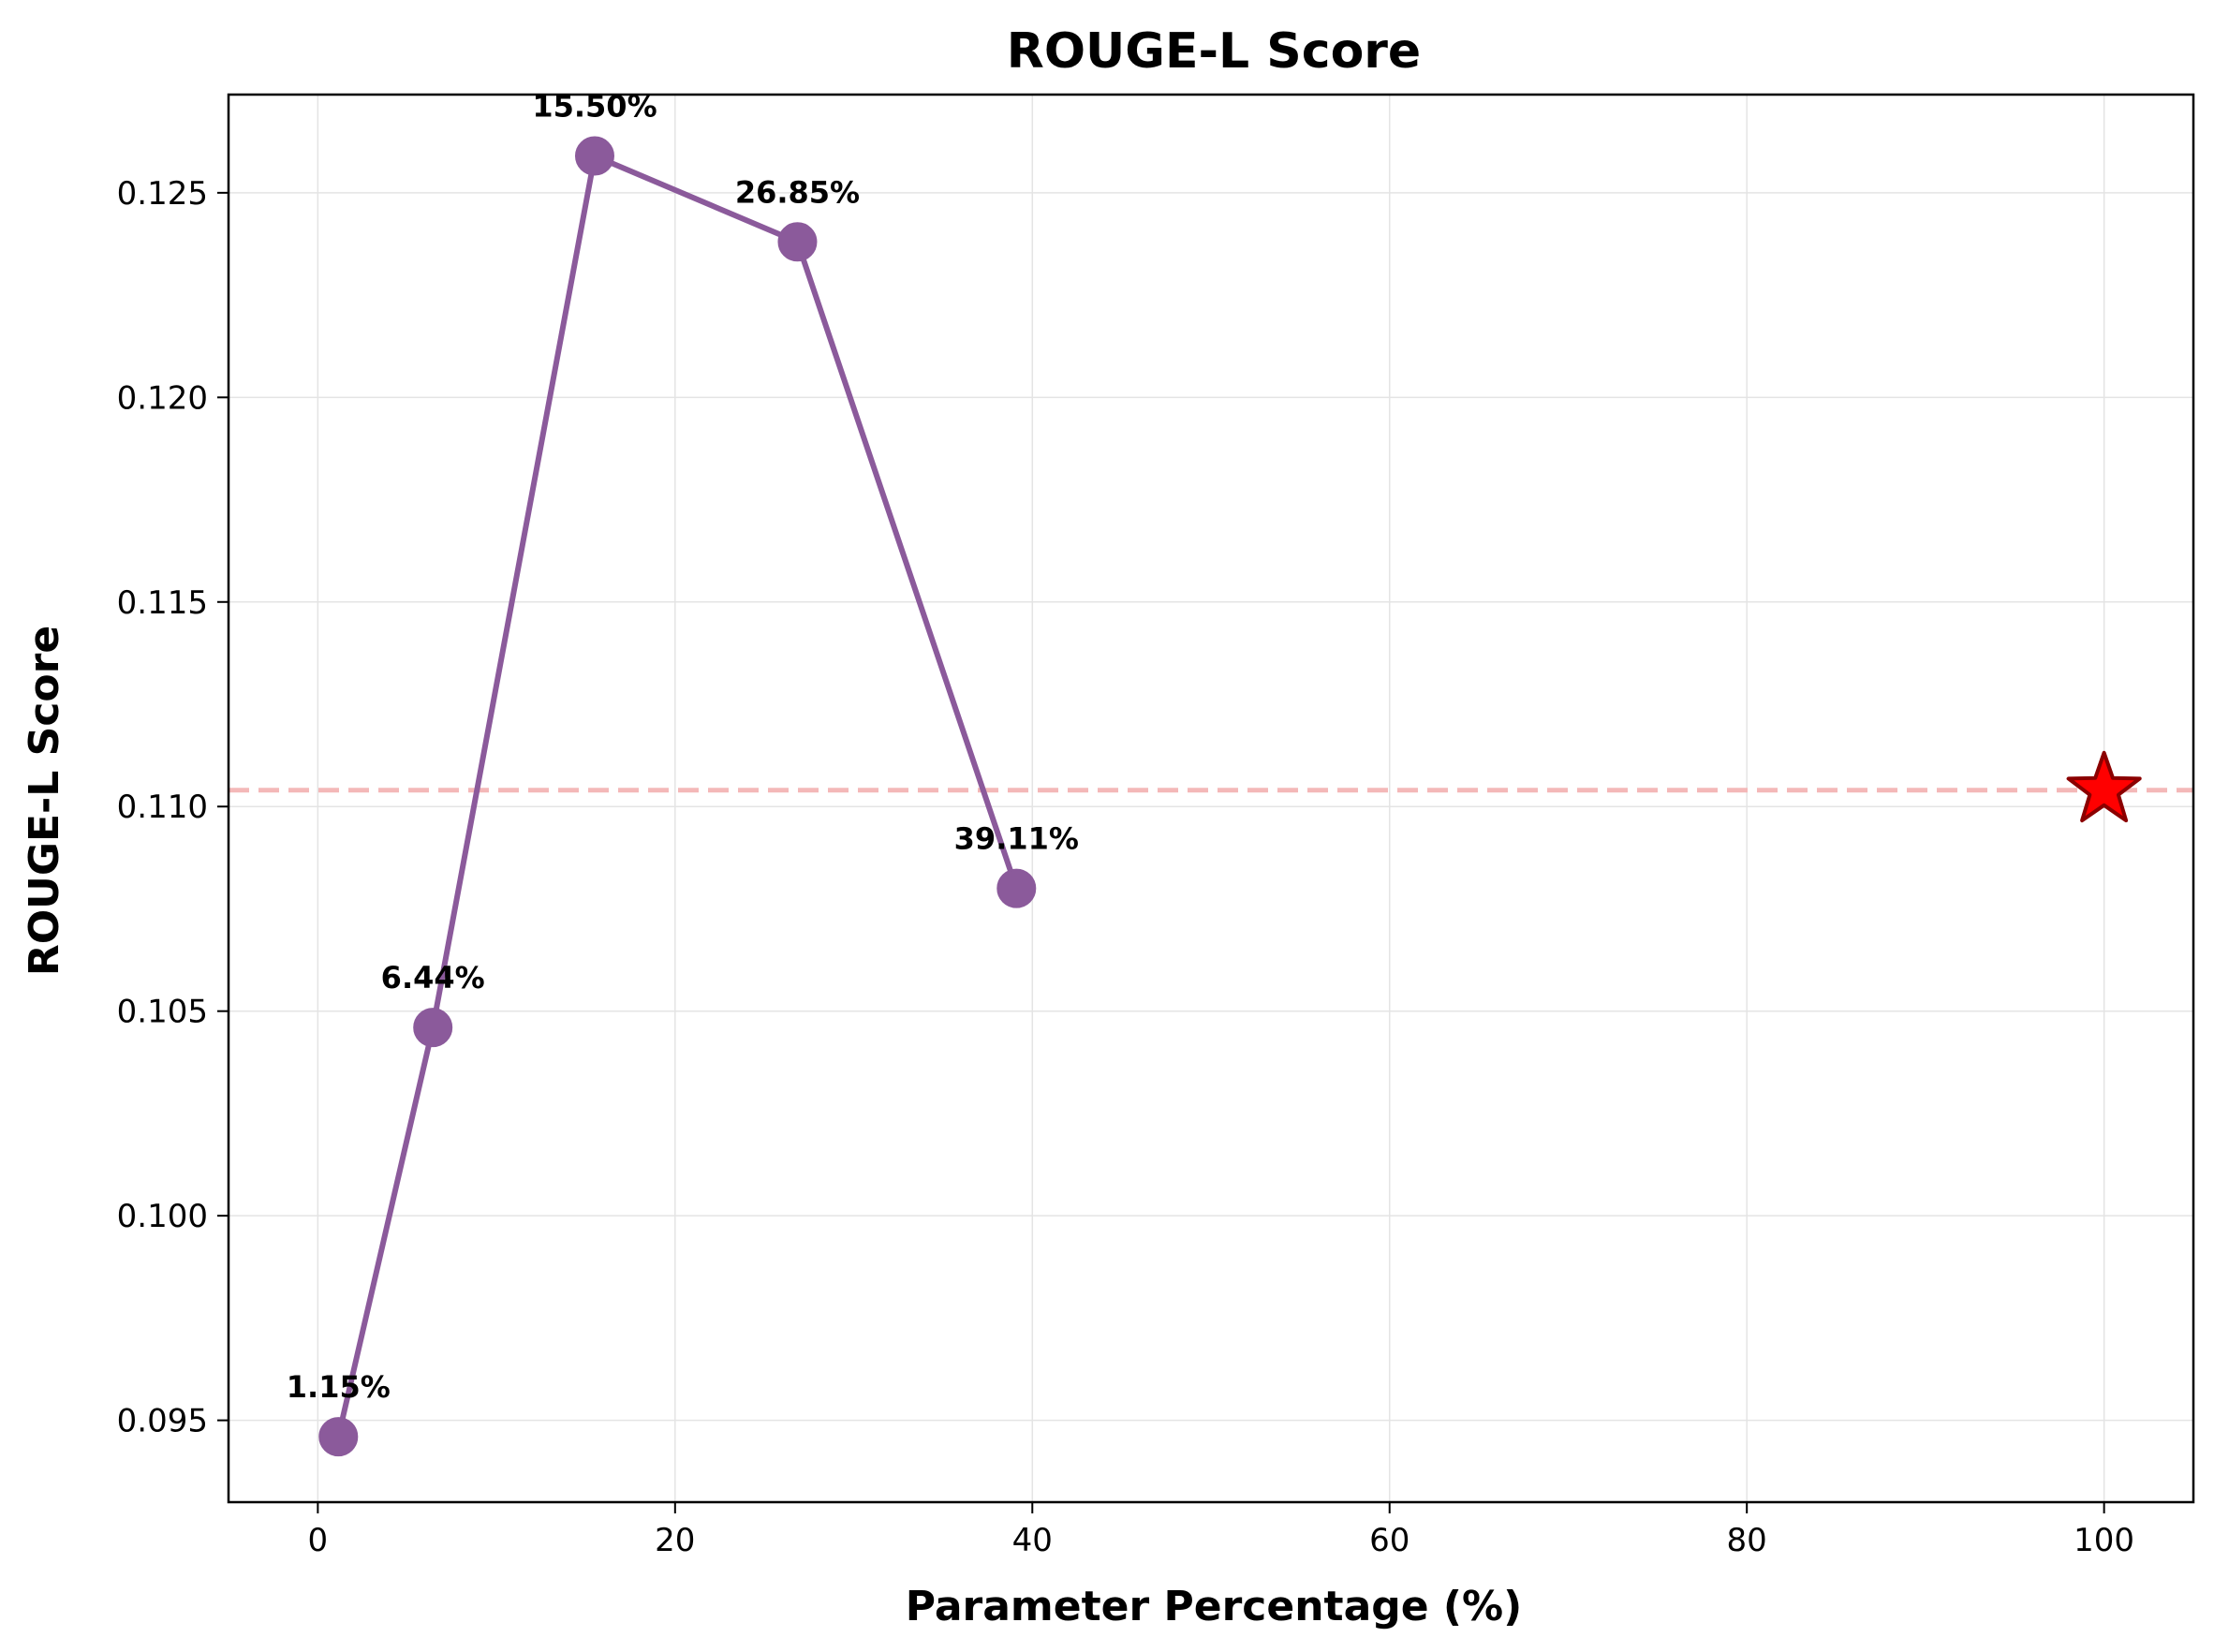 The image size is (2214, 1652). What do you see at coordinates (162, 1012) in the screenshot?
I see `y-tick-label: 0.105` at bounding box center [162, 1012].